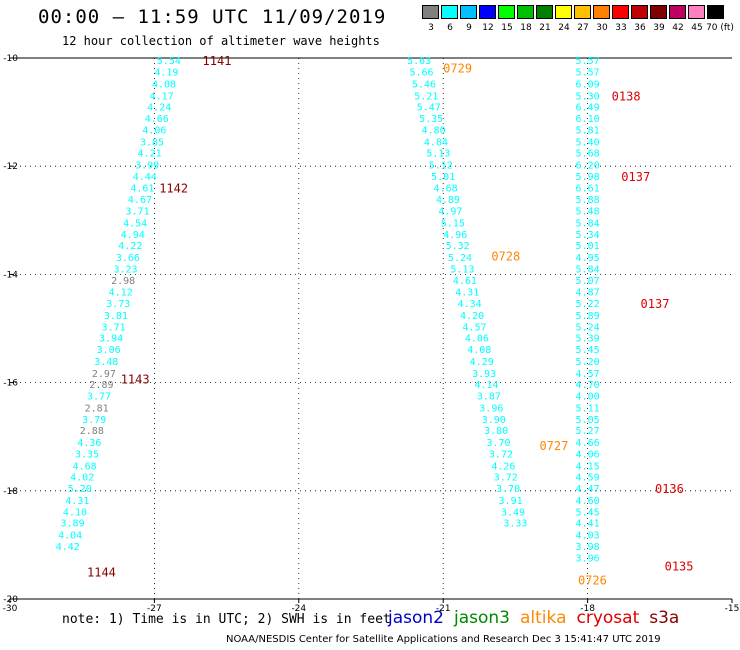 This screenshot has height=650, width=740. What do you see at coordinates (679, 566) in the screenshot?
I see `pass-time-label: 0135` at bounding box center [679, 566].